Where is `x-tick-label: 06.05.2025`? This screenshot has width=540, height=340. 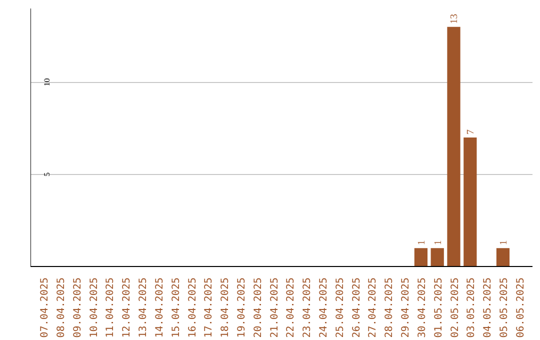
x-tick-label: 06.05.2025 is located at coordinates (520, 307).